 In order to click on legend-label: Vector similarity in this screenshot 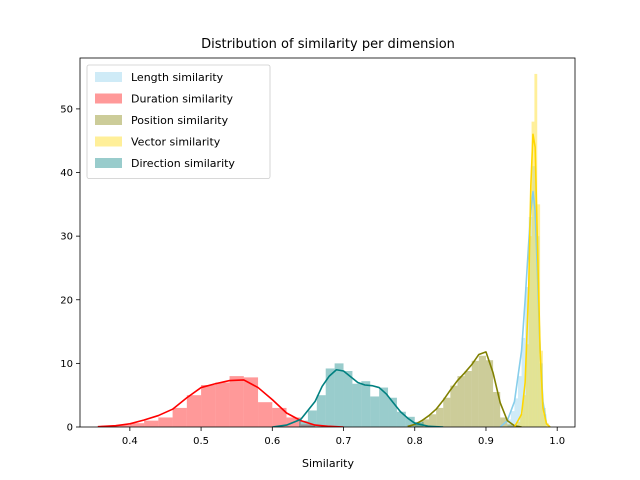, I will do `click(176, 142)`.